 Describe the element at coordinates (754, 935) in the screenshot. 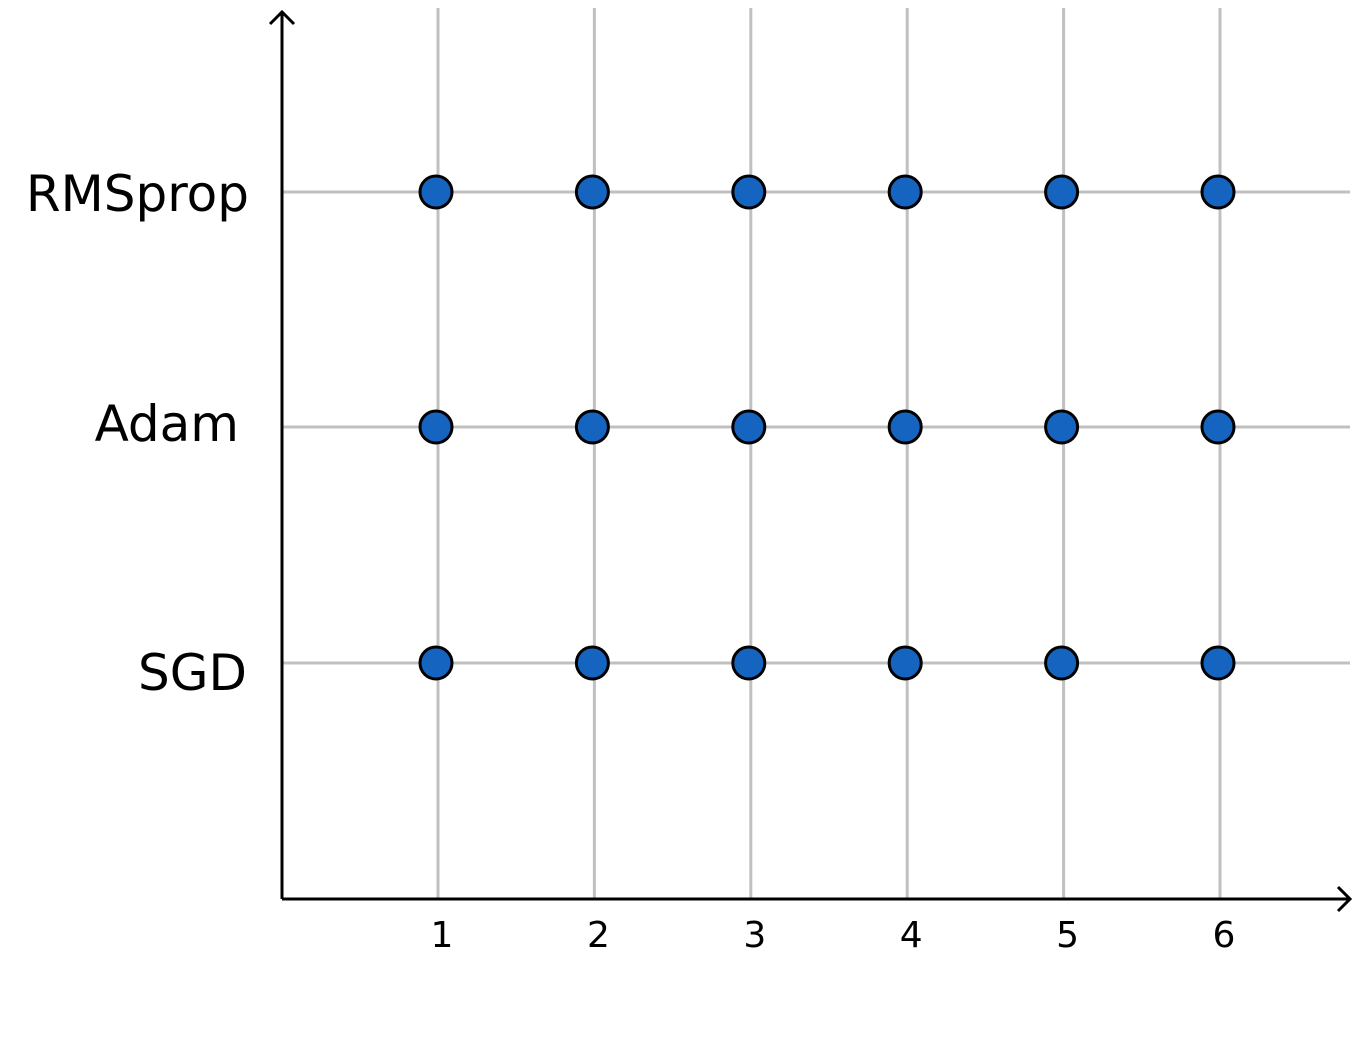

I see `x-tick-label-3: 3` at that location.